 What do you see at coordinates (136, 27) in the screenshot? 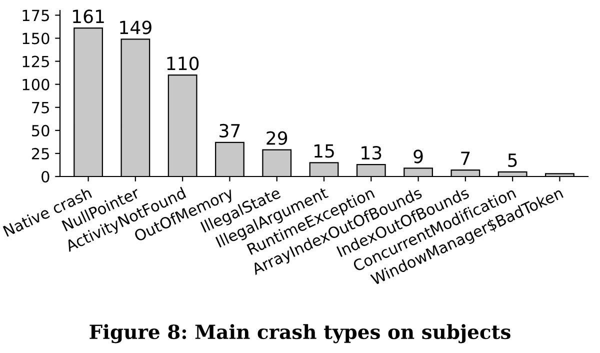
I see `data-label: 149` at bounding box center [136, 27].